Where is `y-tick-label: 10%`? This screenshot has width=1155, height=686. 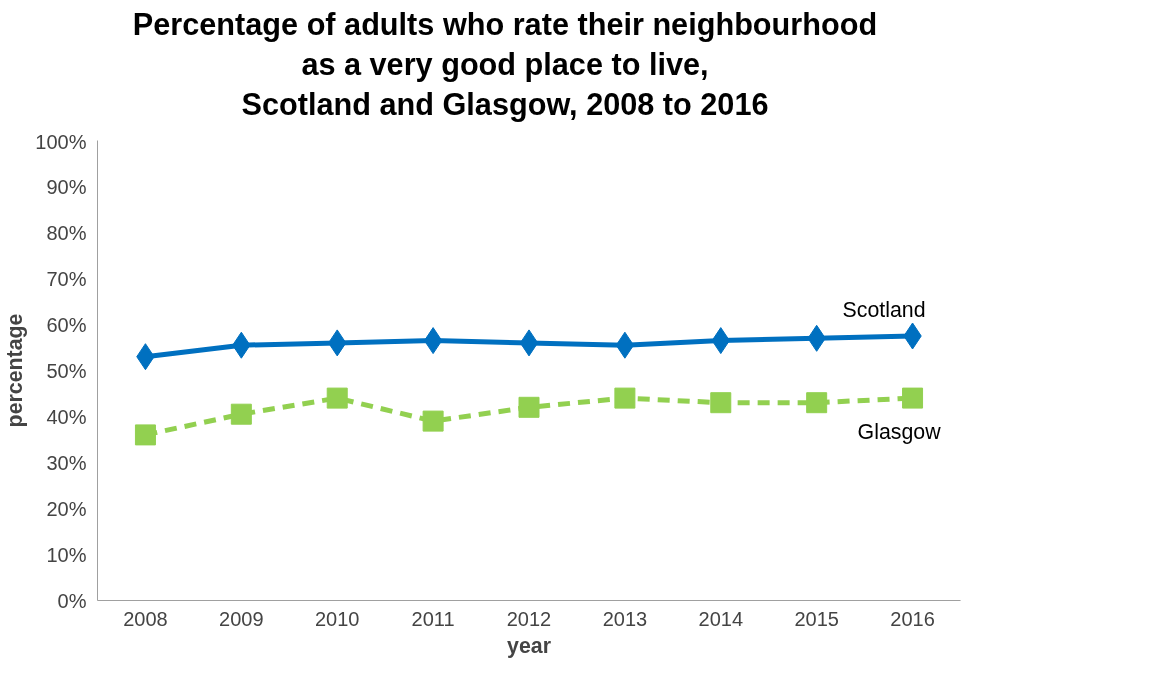
y-tick-label: 10% is located at coordinates (66, 554).